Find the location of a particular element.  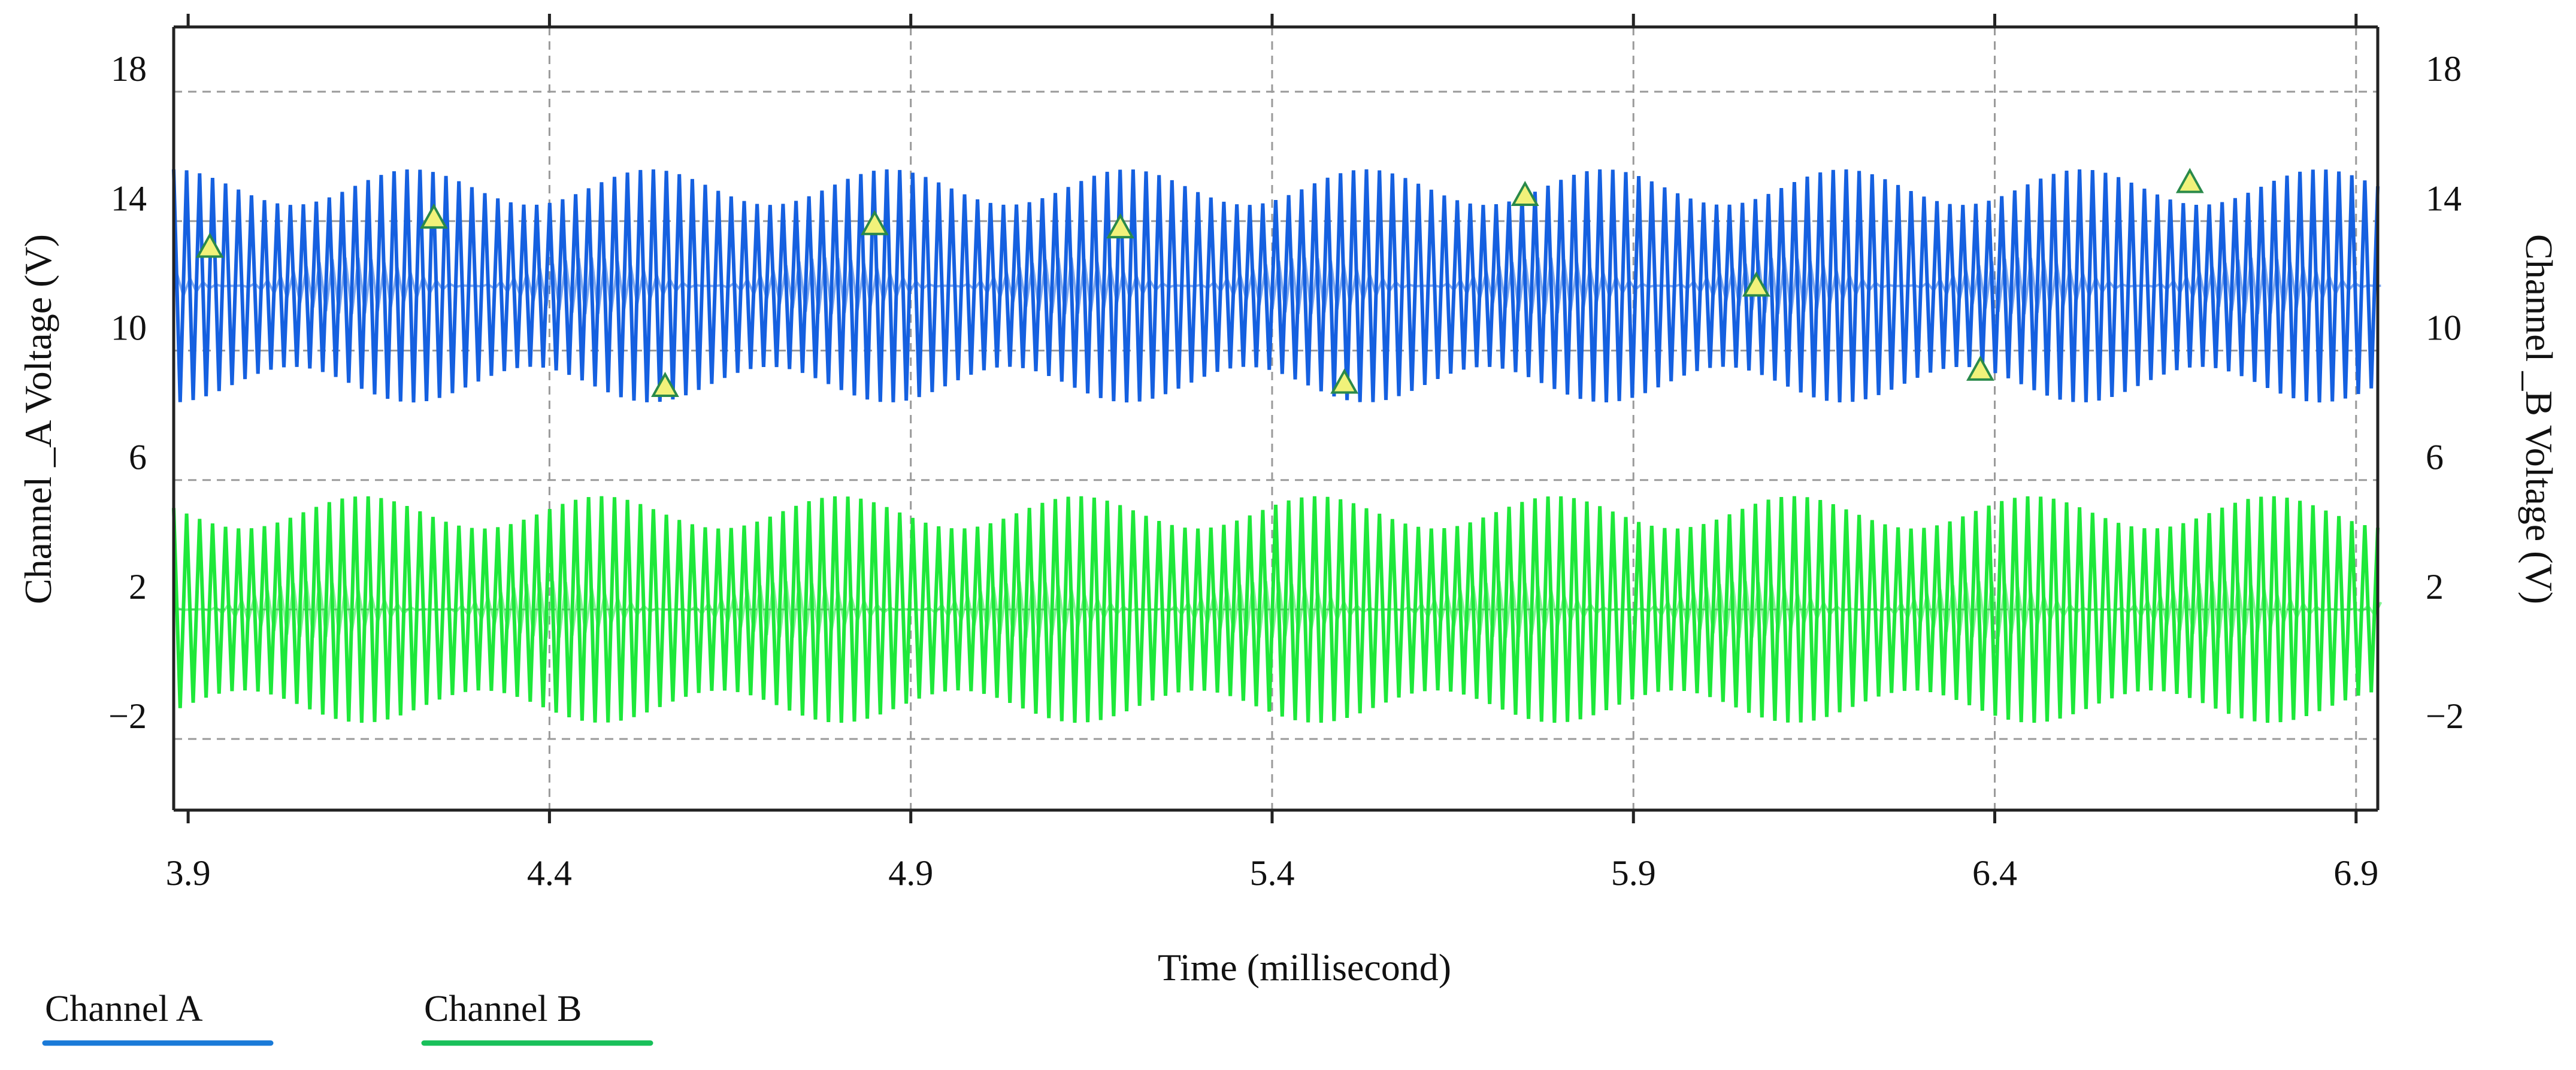

series-inner-band-channel-a is located at coordinates (1278, 285).